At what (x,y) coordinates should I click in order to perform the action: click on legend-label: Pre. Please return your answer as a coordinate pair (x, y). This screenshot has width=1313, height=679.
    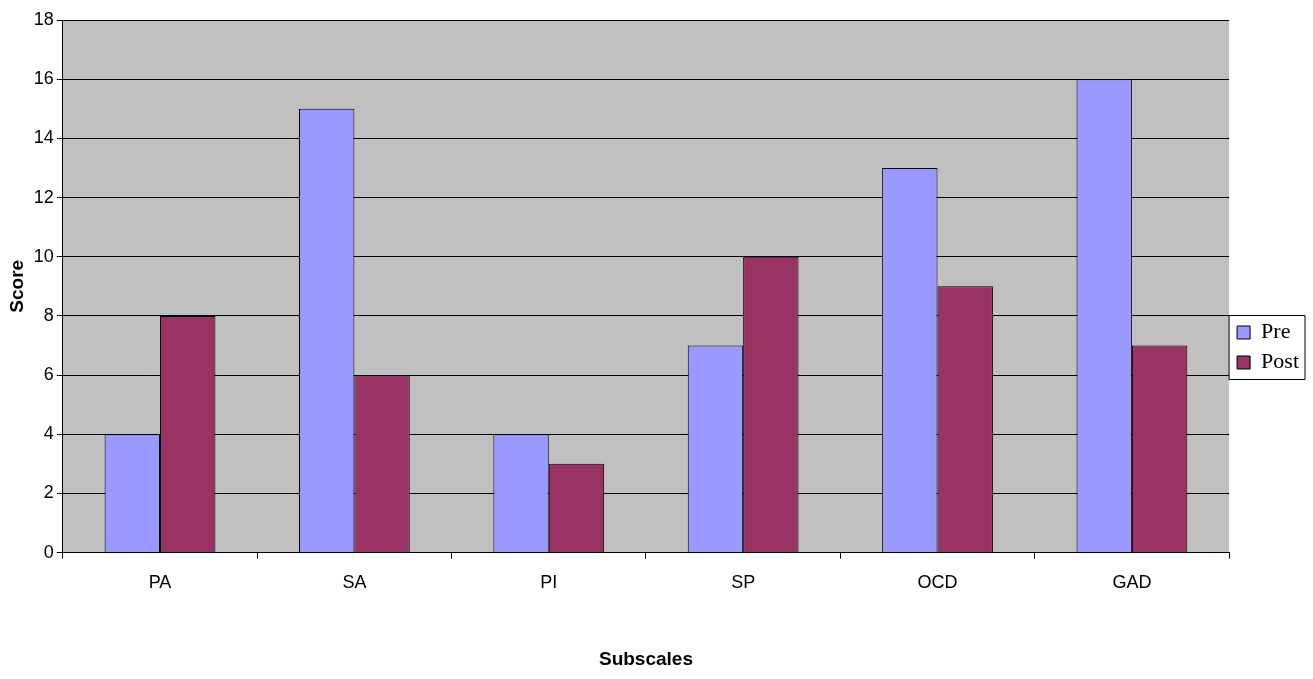
    Looking at the image, I should click on (1276, 331).